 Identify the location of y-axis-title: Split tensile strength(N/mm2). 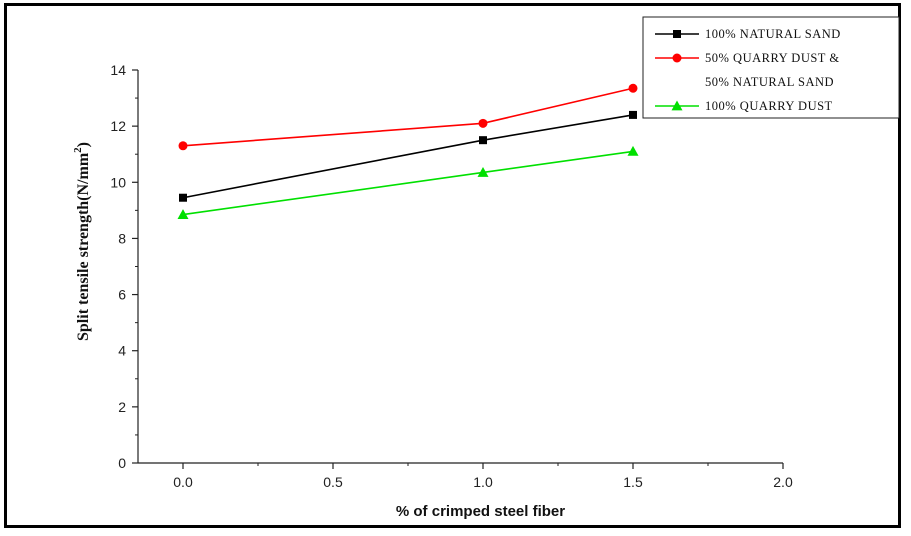
(82, 241).